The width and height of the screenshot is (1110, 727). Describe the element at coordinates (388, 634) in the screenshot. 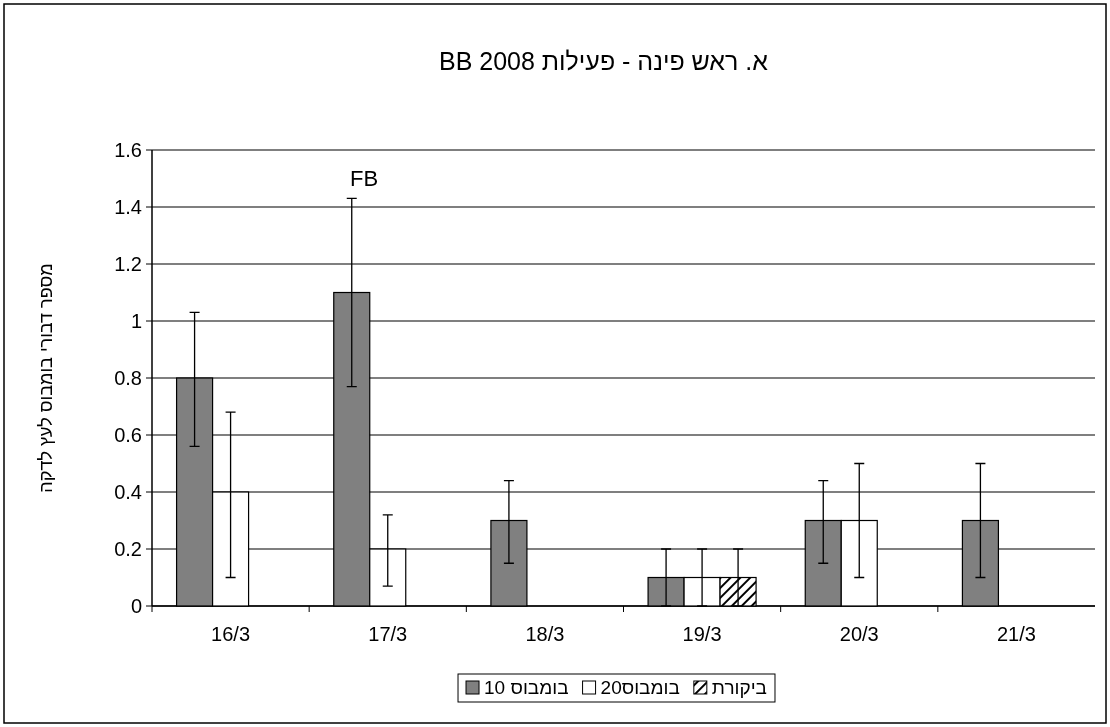

I see `x-tick-label: 17/3` at that location.